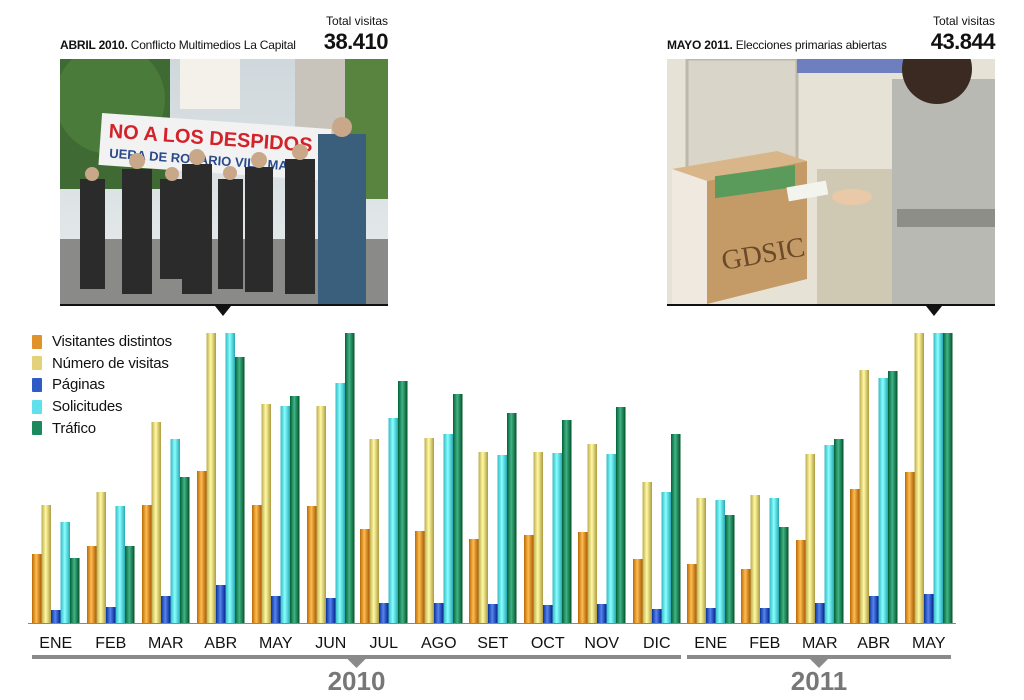  What do you see at coordinates (819, 681) in the screenshot?
I see `year-label: 2011` at bounding box center [819, 681].